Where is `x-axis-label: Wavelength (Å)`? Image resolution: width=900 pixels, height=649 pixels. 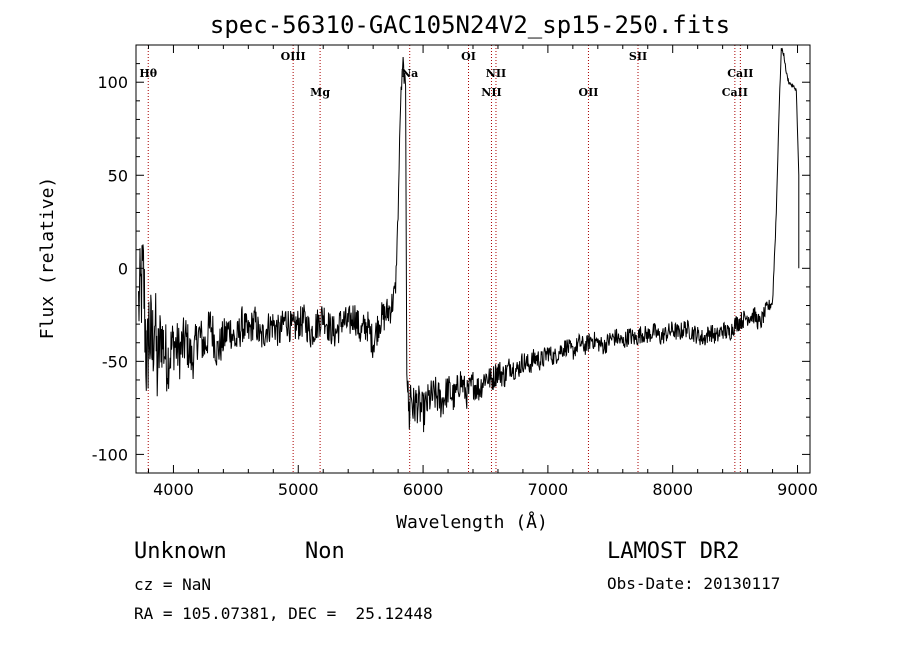
x-axis-label: Wavelength (Å) is located at coordinates (472, 522).